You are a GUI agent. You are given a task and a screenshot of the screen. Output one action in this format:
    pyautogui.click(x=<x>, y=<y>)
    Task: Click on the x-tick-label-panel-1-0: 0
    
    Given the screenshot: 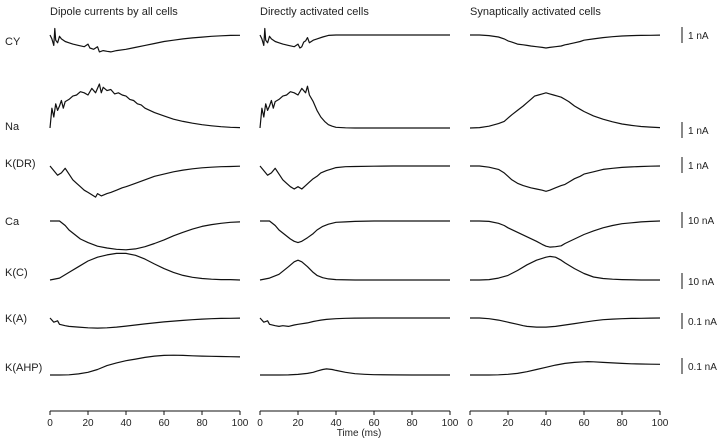 What is the action you would take?
    pyautogui.click(x=50, y=423)
    